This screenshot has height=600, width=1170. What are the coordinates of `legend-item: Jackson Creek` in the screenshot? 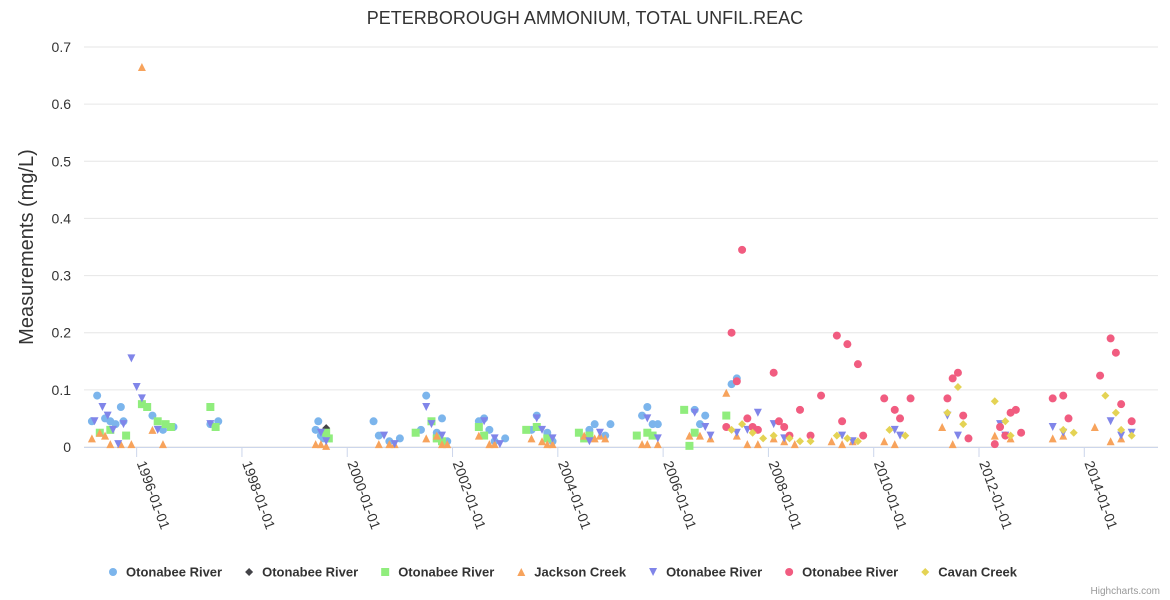 It's located at (572, 572).